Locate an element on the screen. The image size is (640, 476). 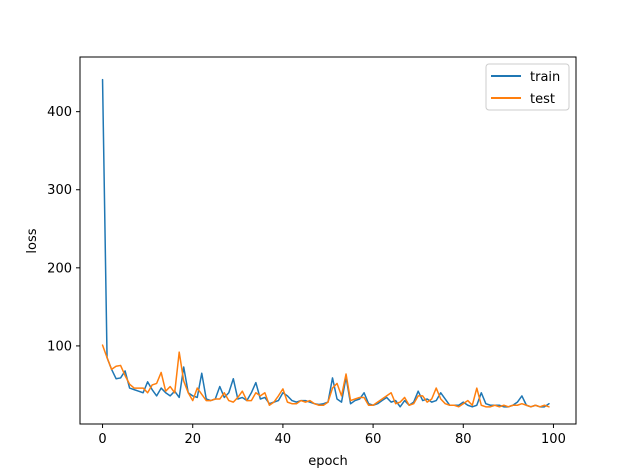
y-axis-label: loss is located at coordinates (32, 240).